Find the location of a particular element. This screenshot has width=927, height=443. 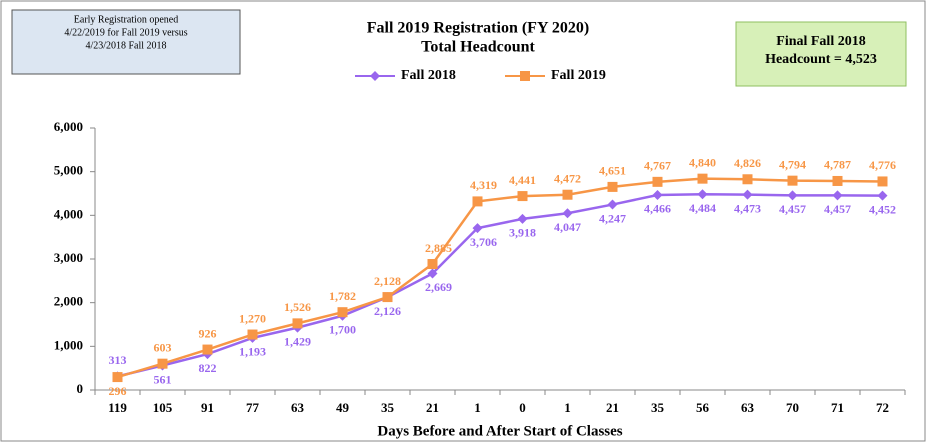

data-label: 4,767 is located at coordinates (657, 166).